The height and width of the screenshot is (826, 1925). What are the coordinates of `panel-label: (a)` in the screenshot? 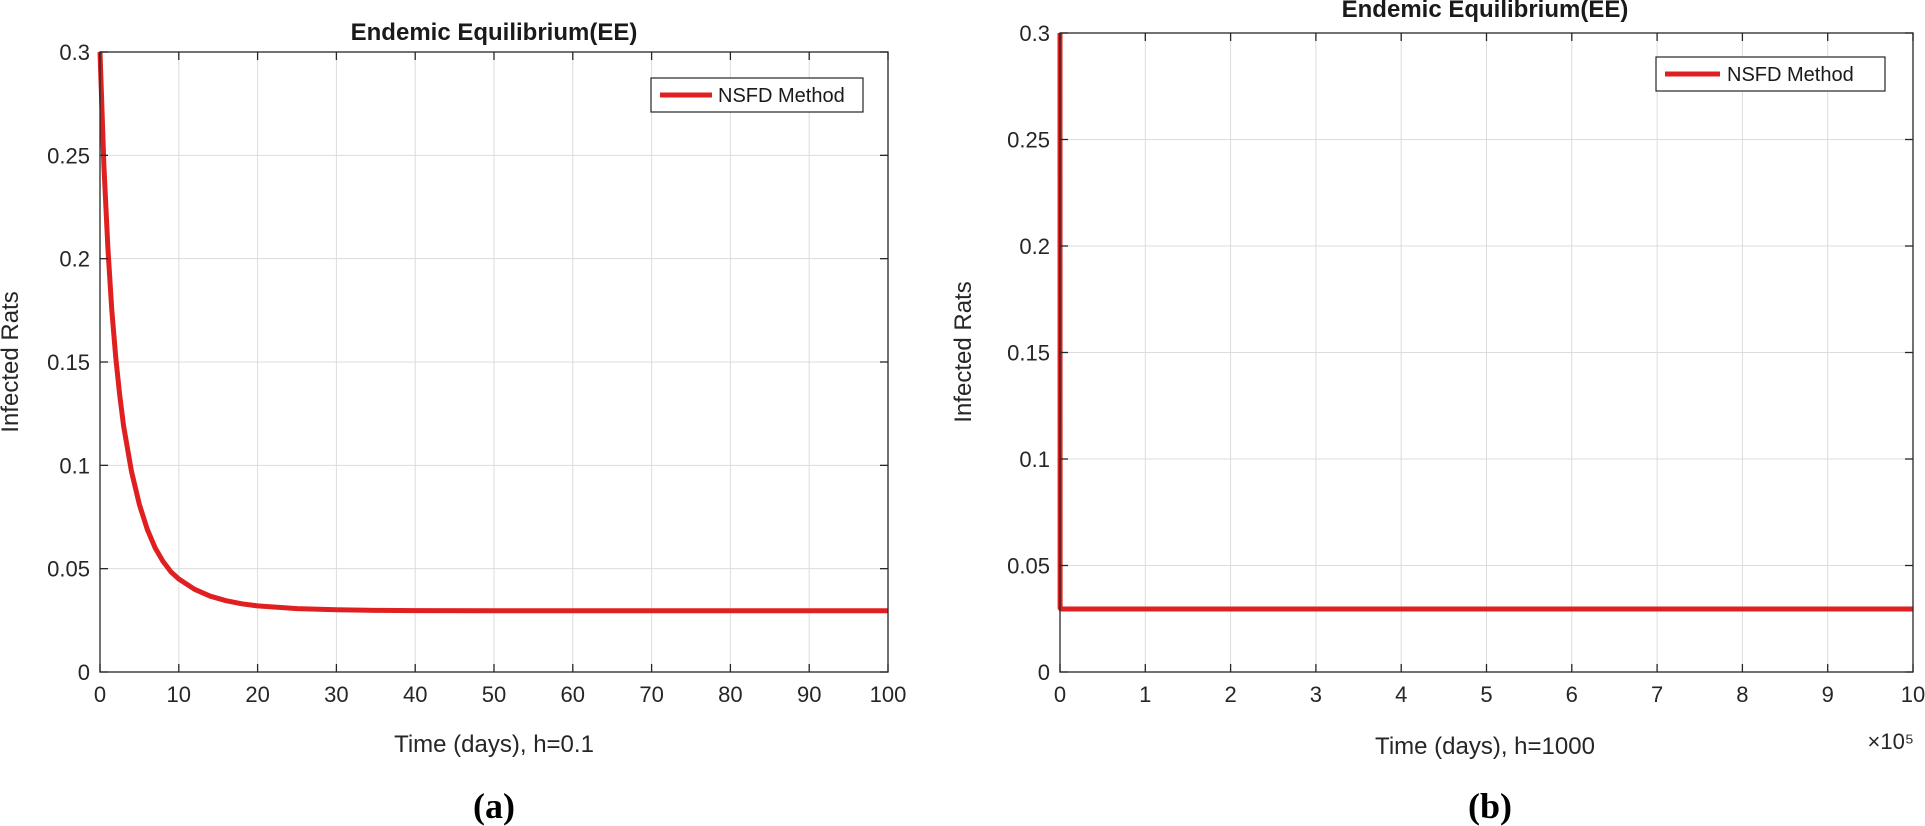 It's located at (494, 806).